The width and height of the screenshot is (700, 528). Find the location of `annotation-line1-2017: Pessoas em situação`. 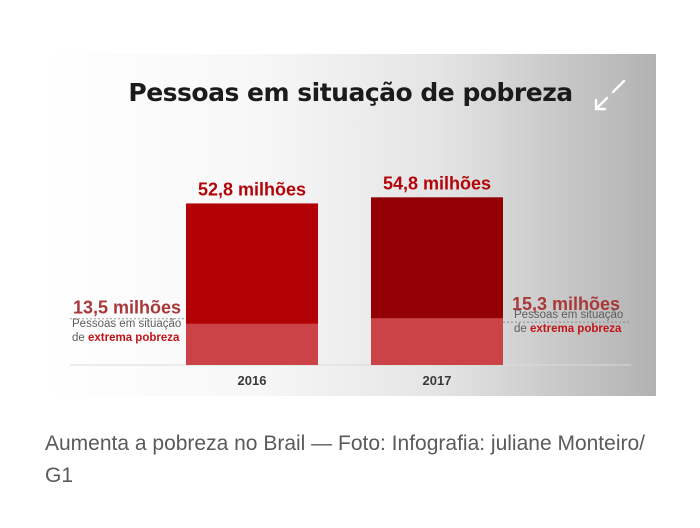

annotation-line1-2017: Pessoas em situação is located at coordinates (568, 315).